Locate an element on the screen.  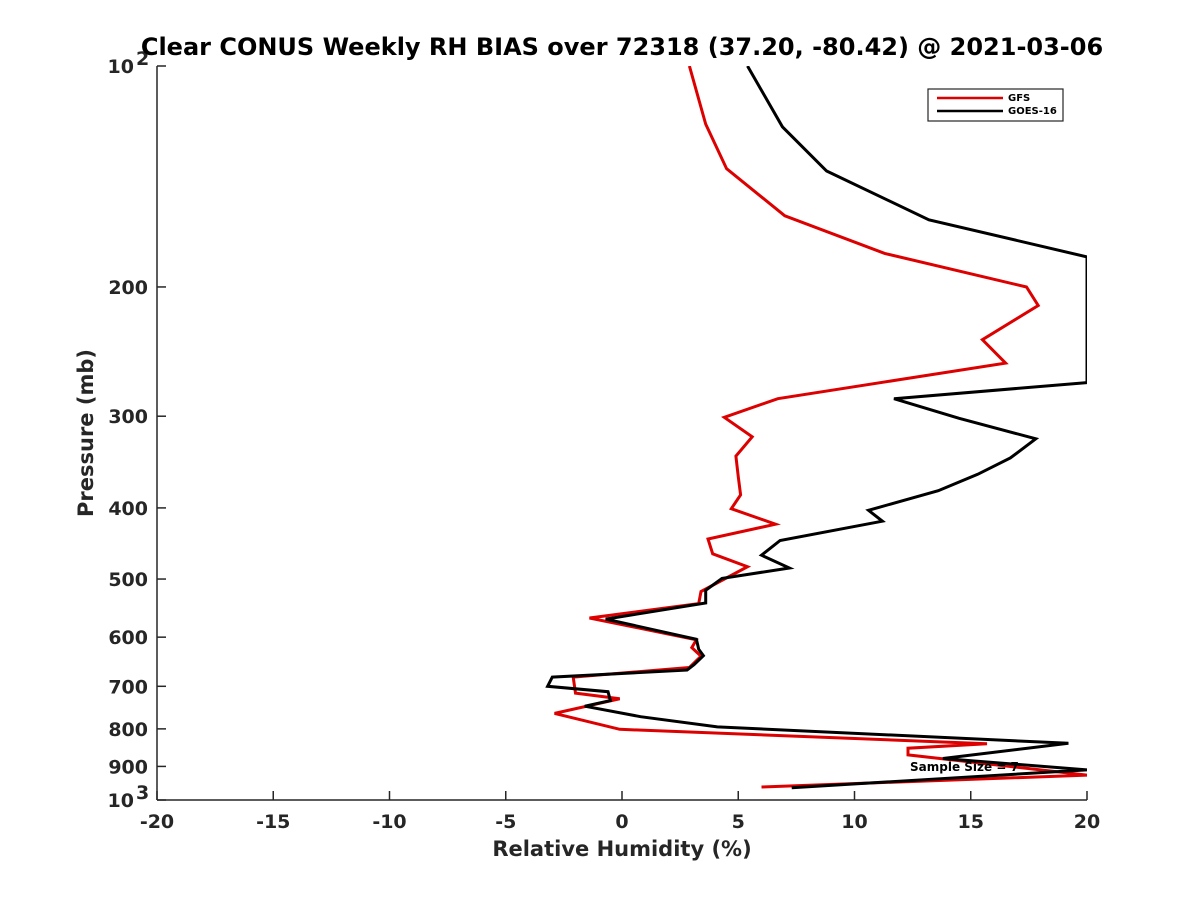
legend-label-goes16: GOES-16 is located at coordinates (1032, 111).